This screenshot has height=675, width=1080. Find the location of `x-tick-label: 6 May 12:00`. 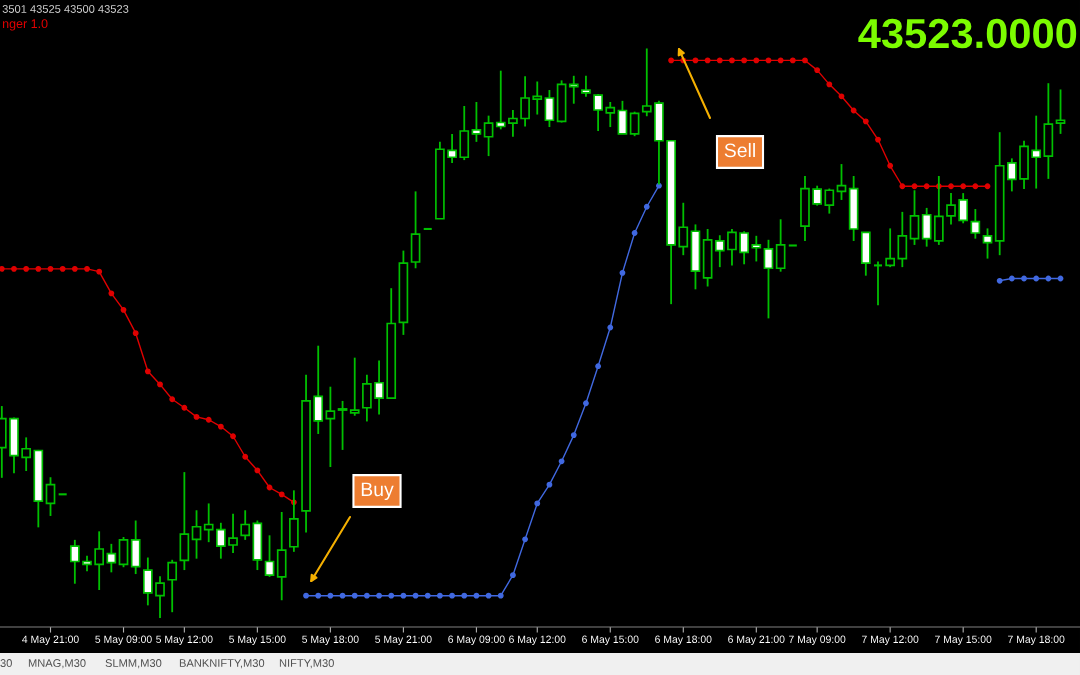

x-tick-label: 6 May 12:00 is located at coordinates (537, 640).